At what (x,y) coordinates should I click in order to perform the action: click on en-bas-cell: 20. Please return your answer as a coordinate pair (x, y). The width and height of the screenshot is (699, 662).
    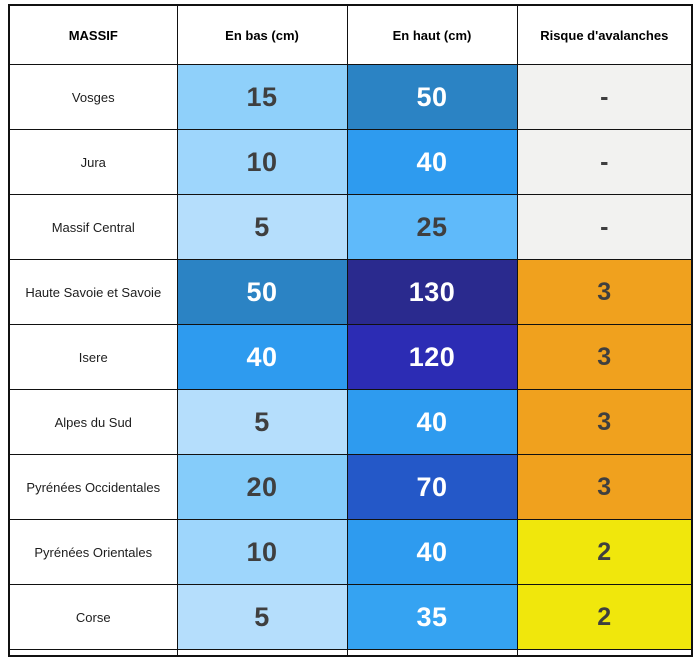
    Looking at the image, I should click on (262, 487).